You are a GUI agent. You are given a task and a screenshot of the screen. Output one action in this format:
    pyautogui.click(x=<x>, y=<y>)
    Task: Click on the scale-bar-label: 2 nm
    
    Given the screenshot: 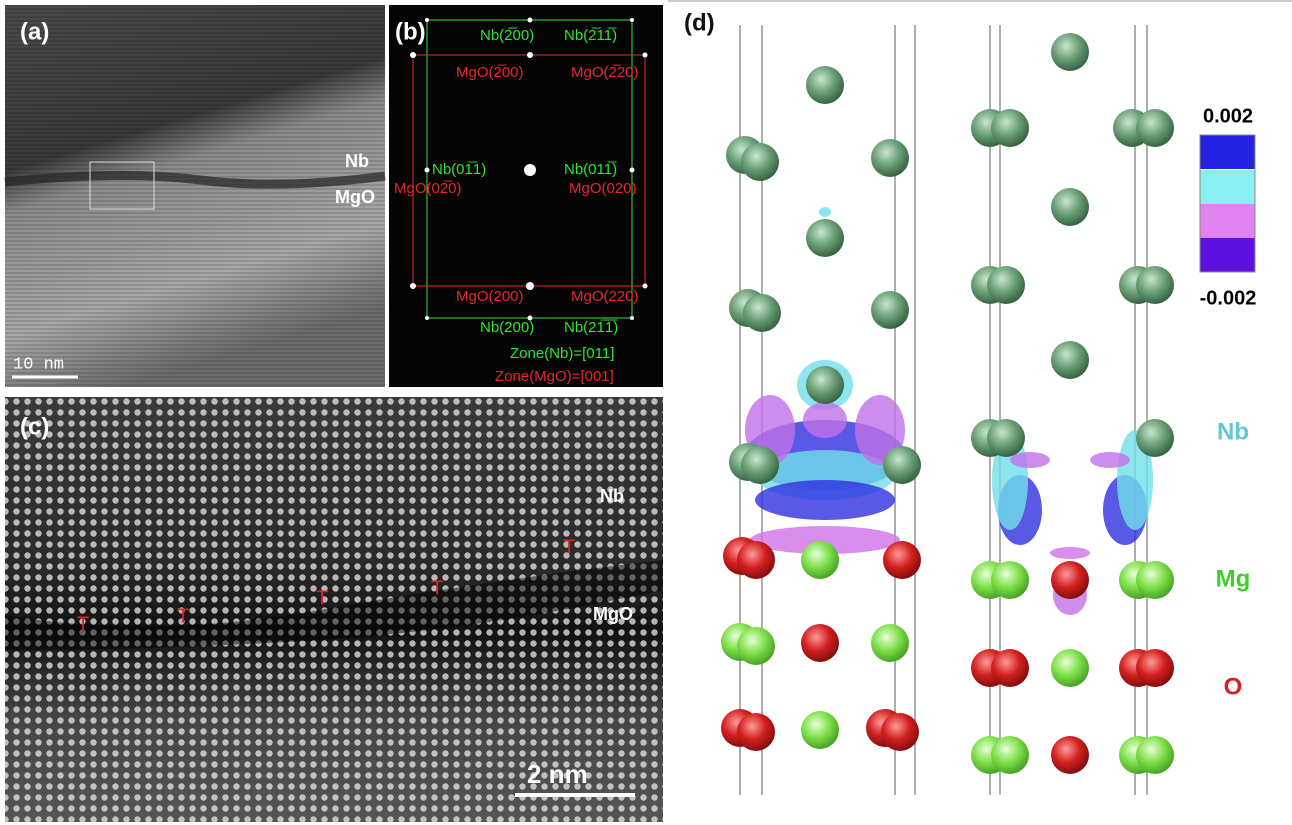 What is the action you would take?
    pyautogui.click(x=557, y=774)
    